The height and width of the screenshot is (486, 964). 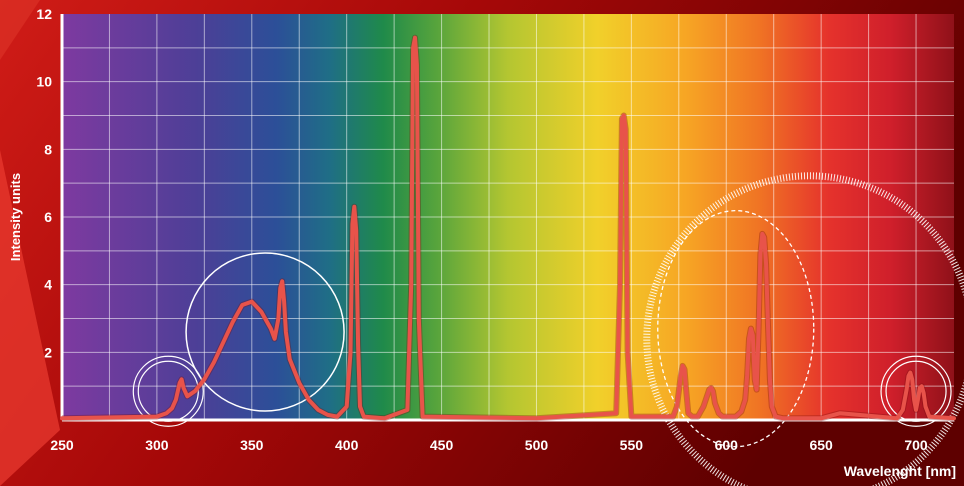 I want to click on x-tick-label: 300, so click(x=157, y=445).